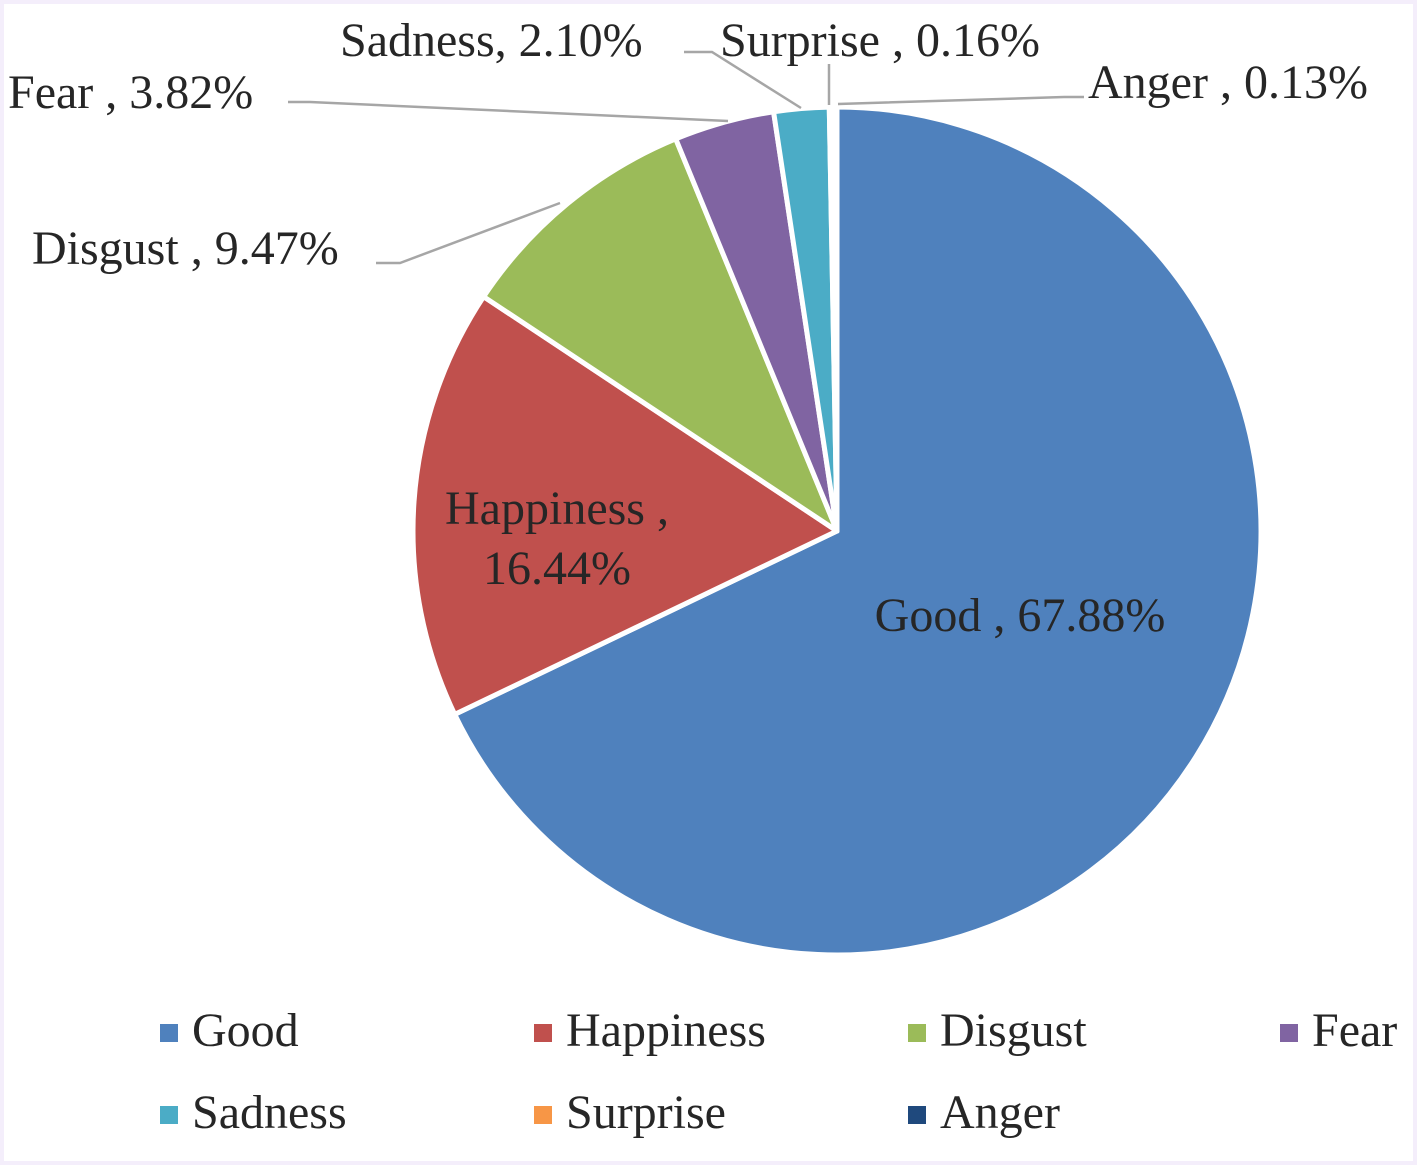 The image size is (1417, 1165). I want to click on data-label-text-happiness-2: 16.44%, so click(557, 568).